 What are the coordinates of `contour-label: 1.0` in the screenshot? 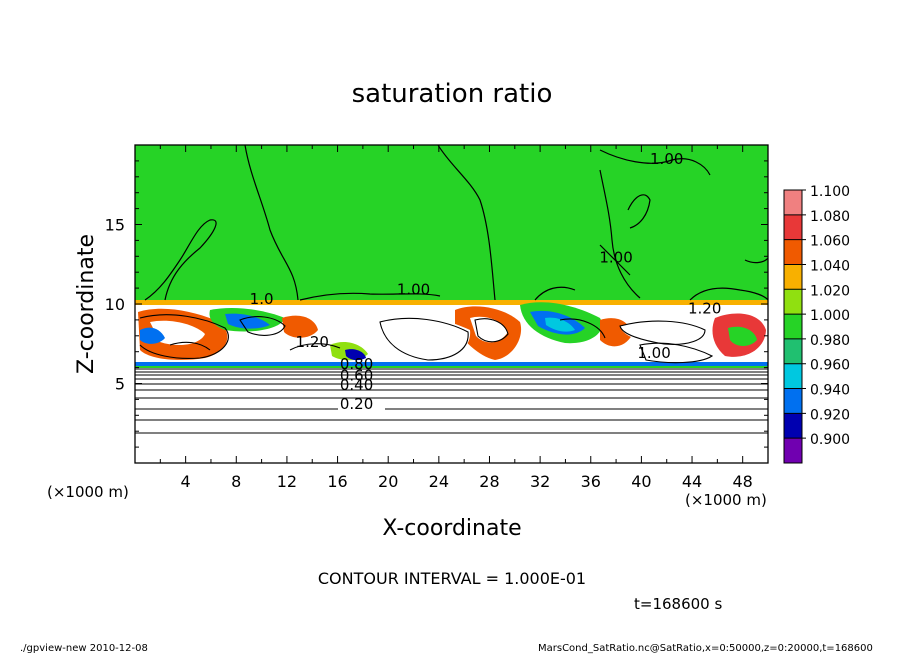 It's located at (262, 299).